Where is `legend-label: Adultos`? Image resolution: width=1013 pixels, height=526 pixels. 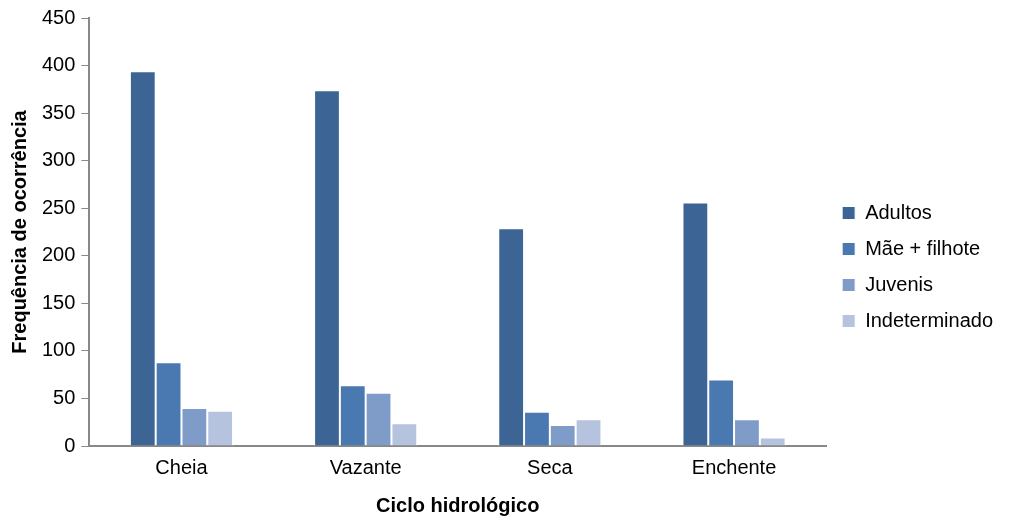
legend-label: Adultos is located at coordinates (898, 211).